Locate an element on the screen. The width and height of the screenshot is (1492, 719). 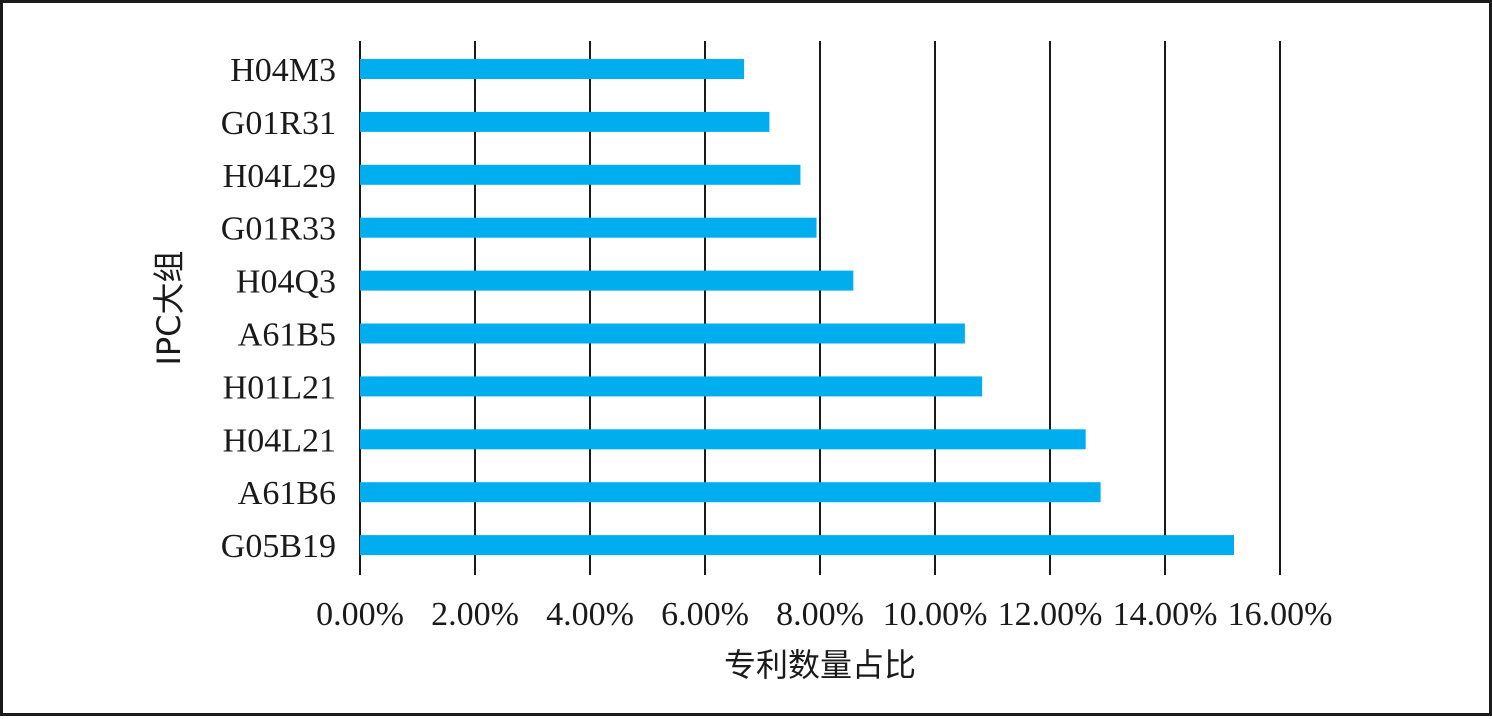
category-label: A61B6 is located at coordinates (287, 493).